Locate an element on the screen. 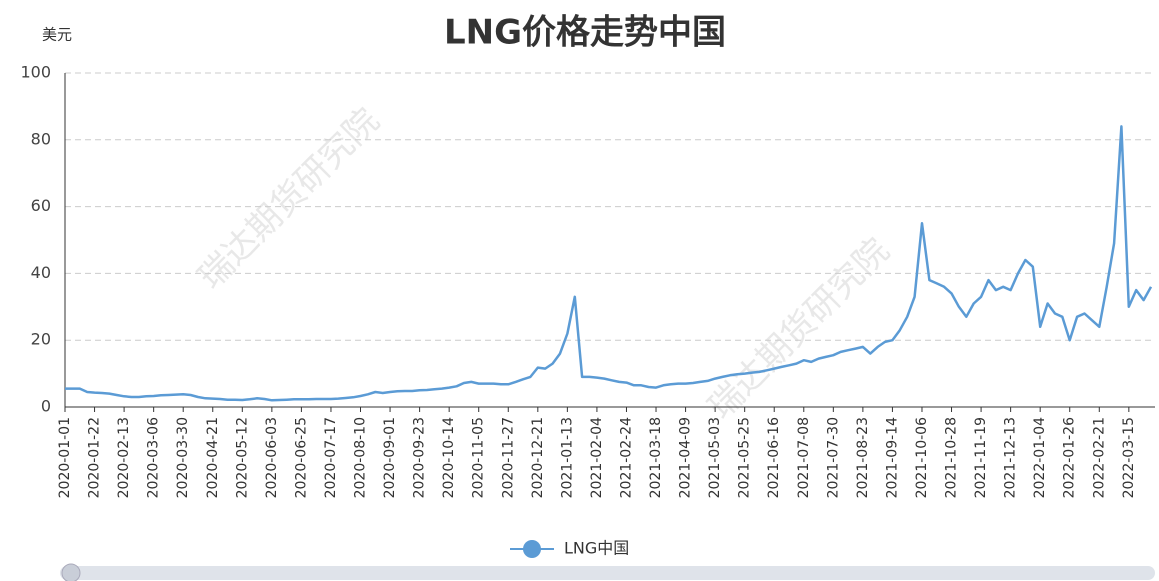  x-tick-label: 2021-02-04 is located at coordinates (597, 457).